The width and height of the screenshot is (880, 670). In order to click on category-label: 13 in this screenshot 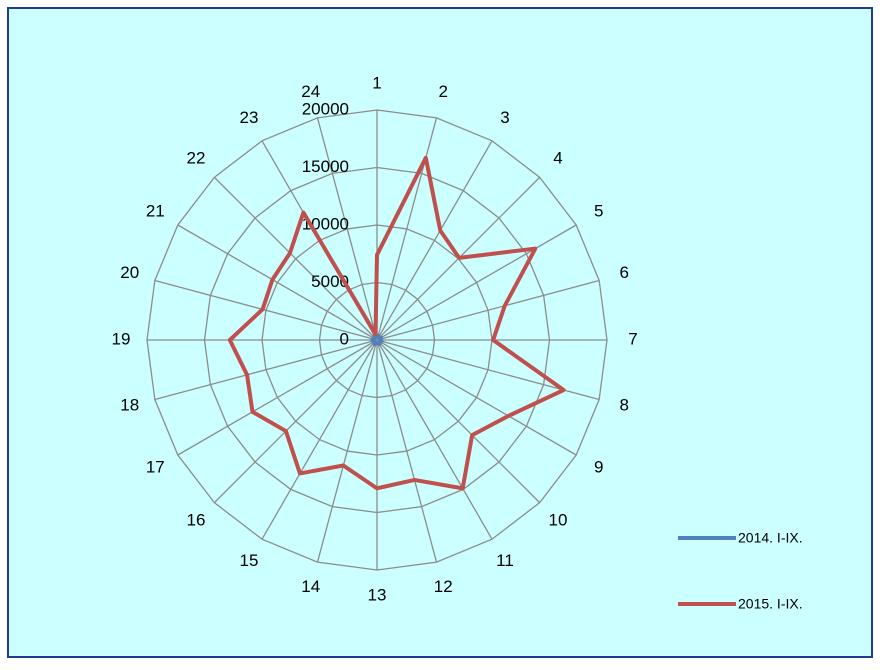, I will do `click(377, 594)`.